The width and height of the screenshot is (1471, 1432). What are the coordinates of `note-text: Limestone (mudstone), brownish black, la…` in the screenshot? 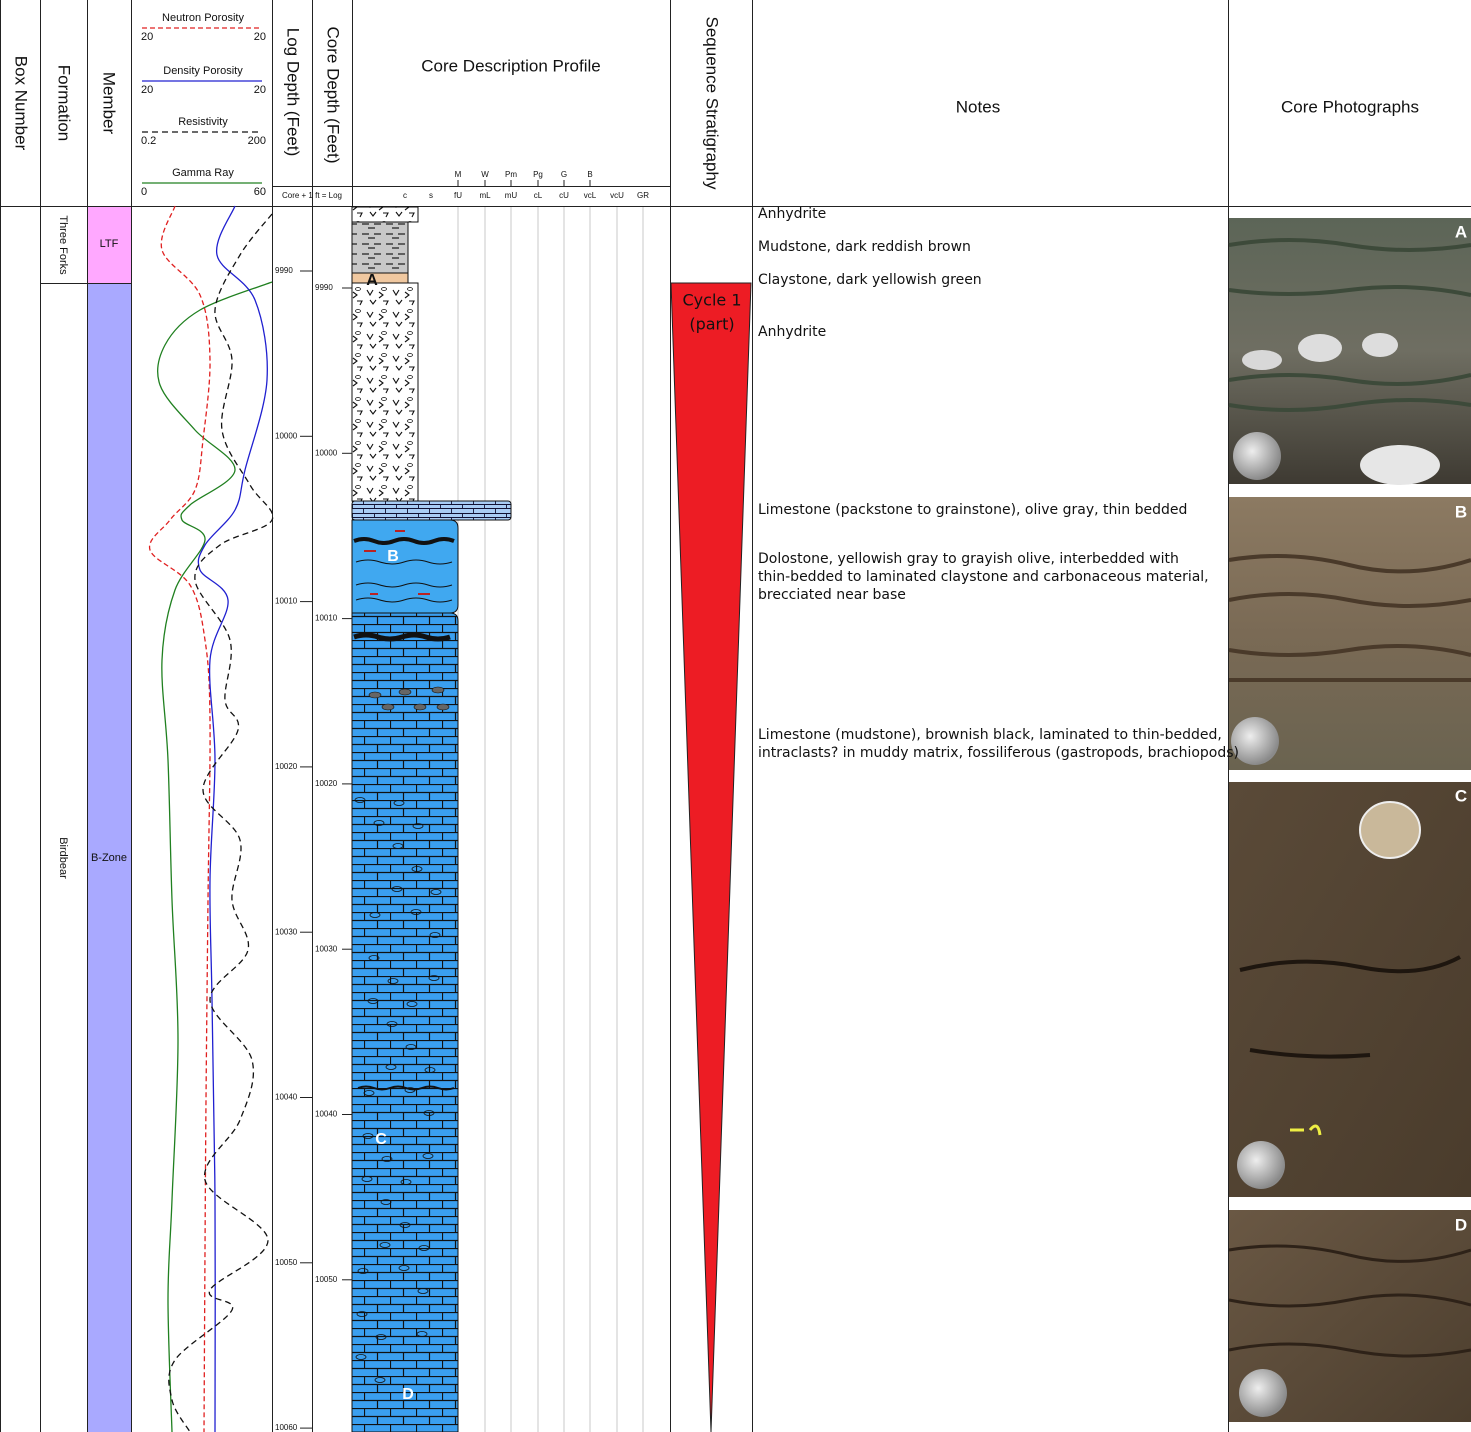 It's located at (990, 735).